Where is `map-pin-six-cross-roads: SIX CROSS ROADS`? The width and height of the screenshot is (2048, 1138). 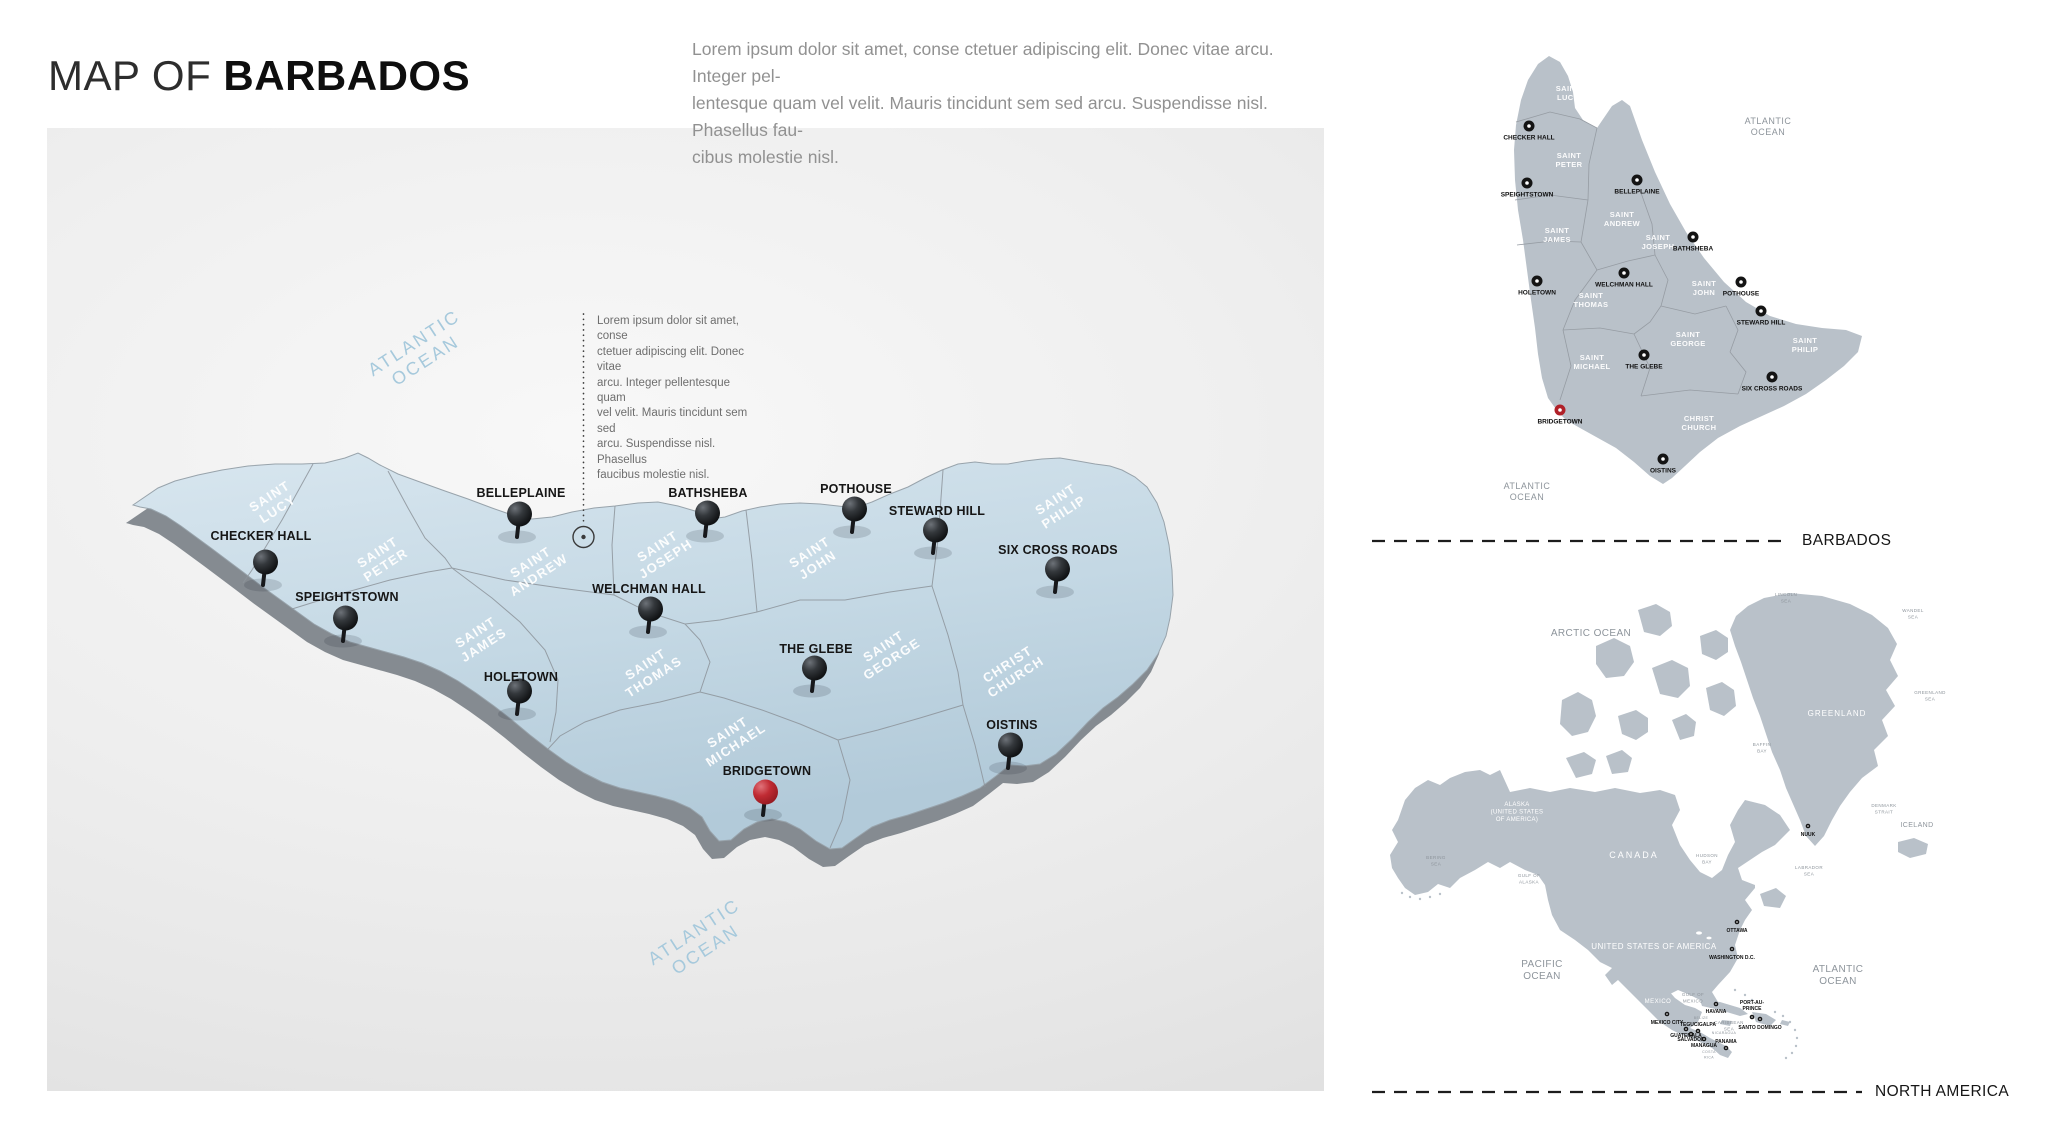
map-pin-six-cross-roads: SIX CROSS ROADS is located at coordinates (1058, 571).